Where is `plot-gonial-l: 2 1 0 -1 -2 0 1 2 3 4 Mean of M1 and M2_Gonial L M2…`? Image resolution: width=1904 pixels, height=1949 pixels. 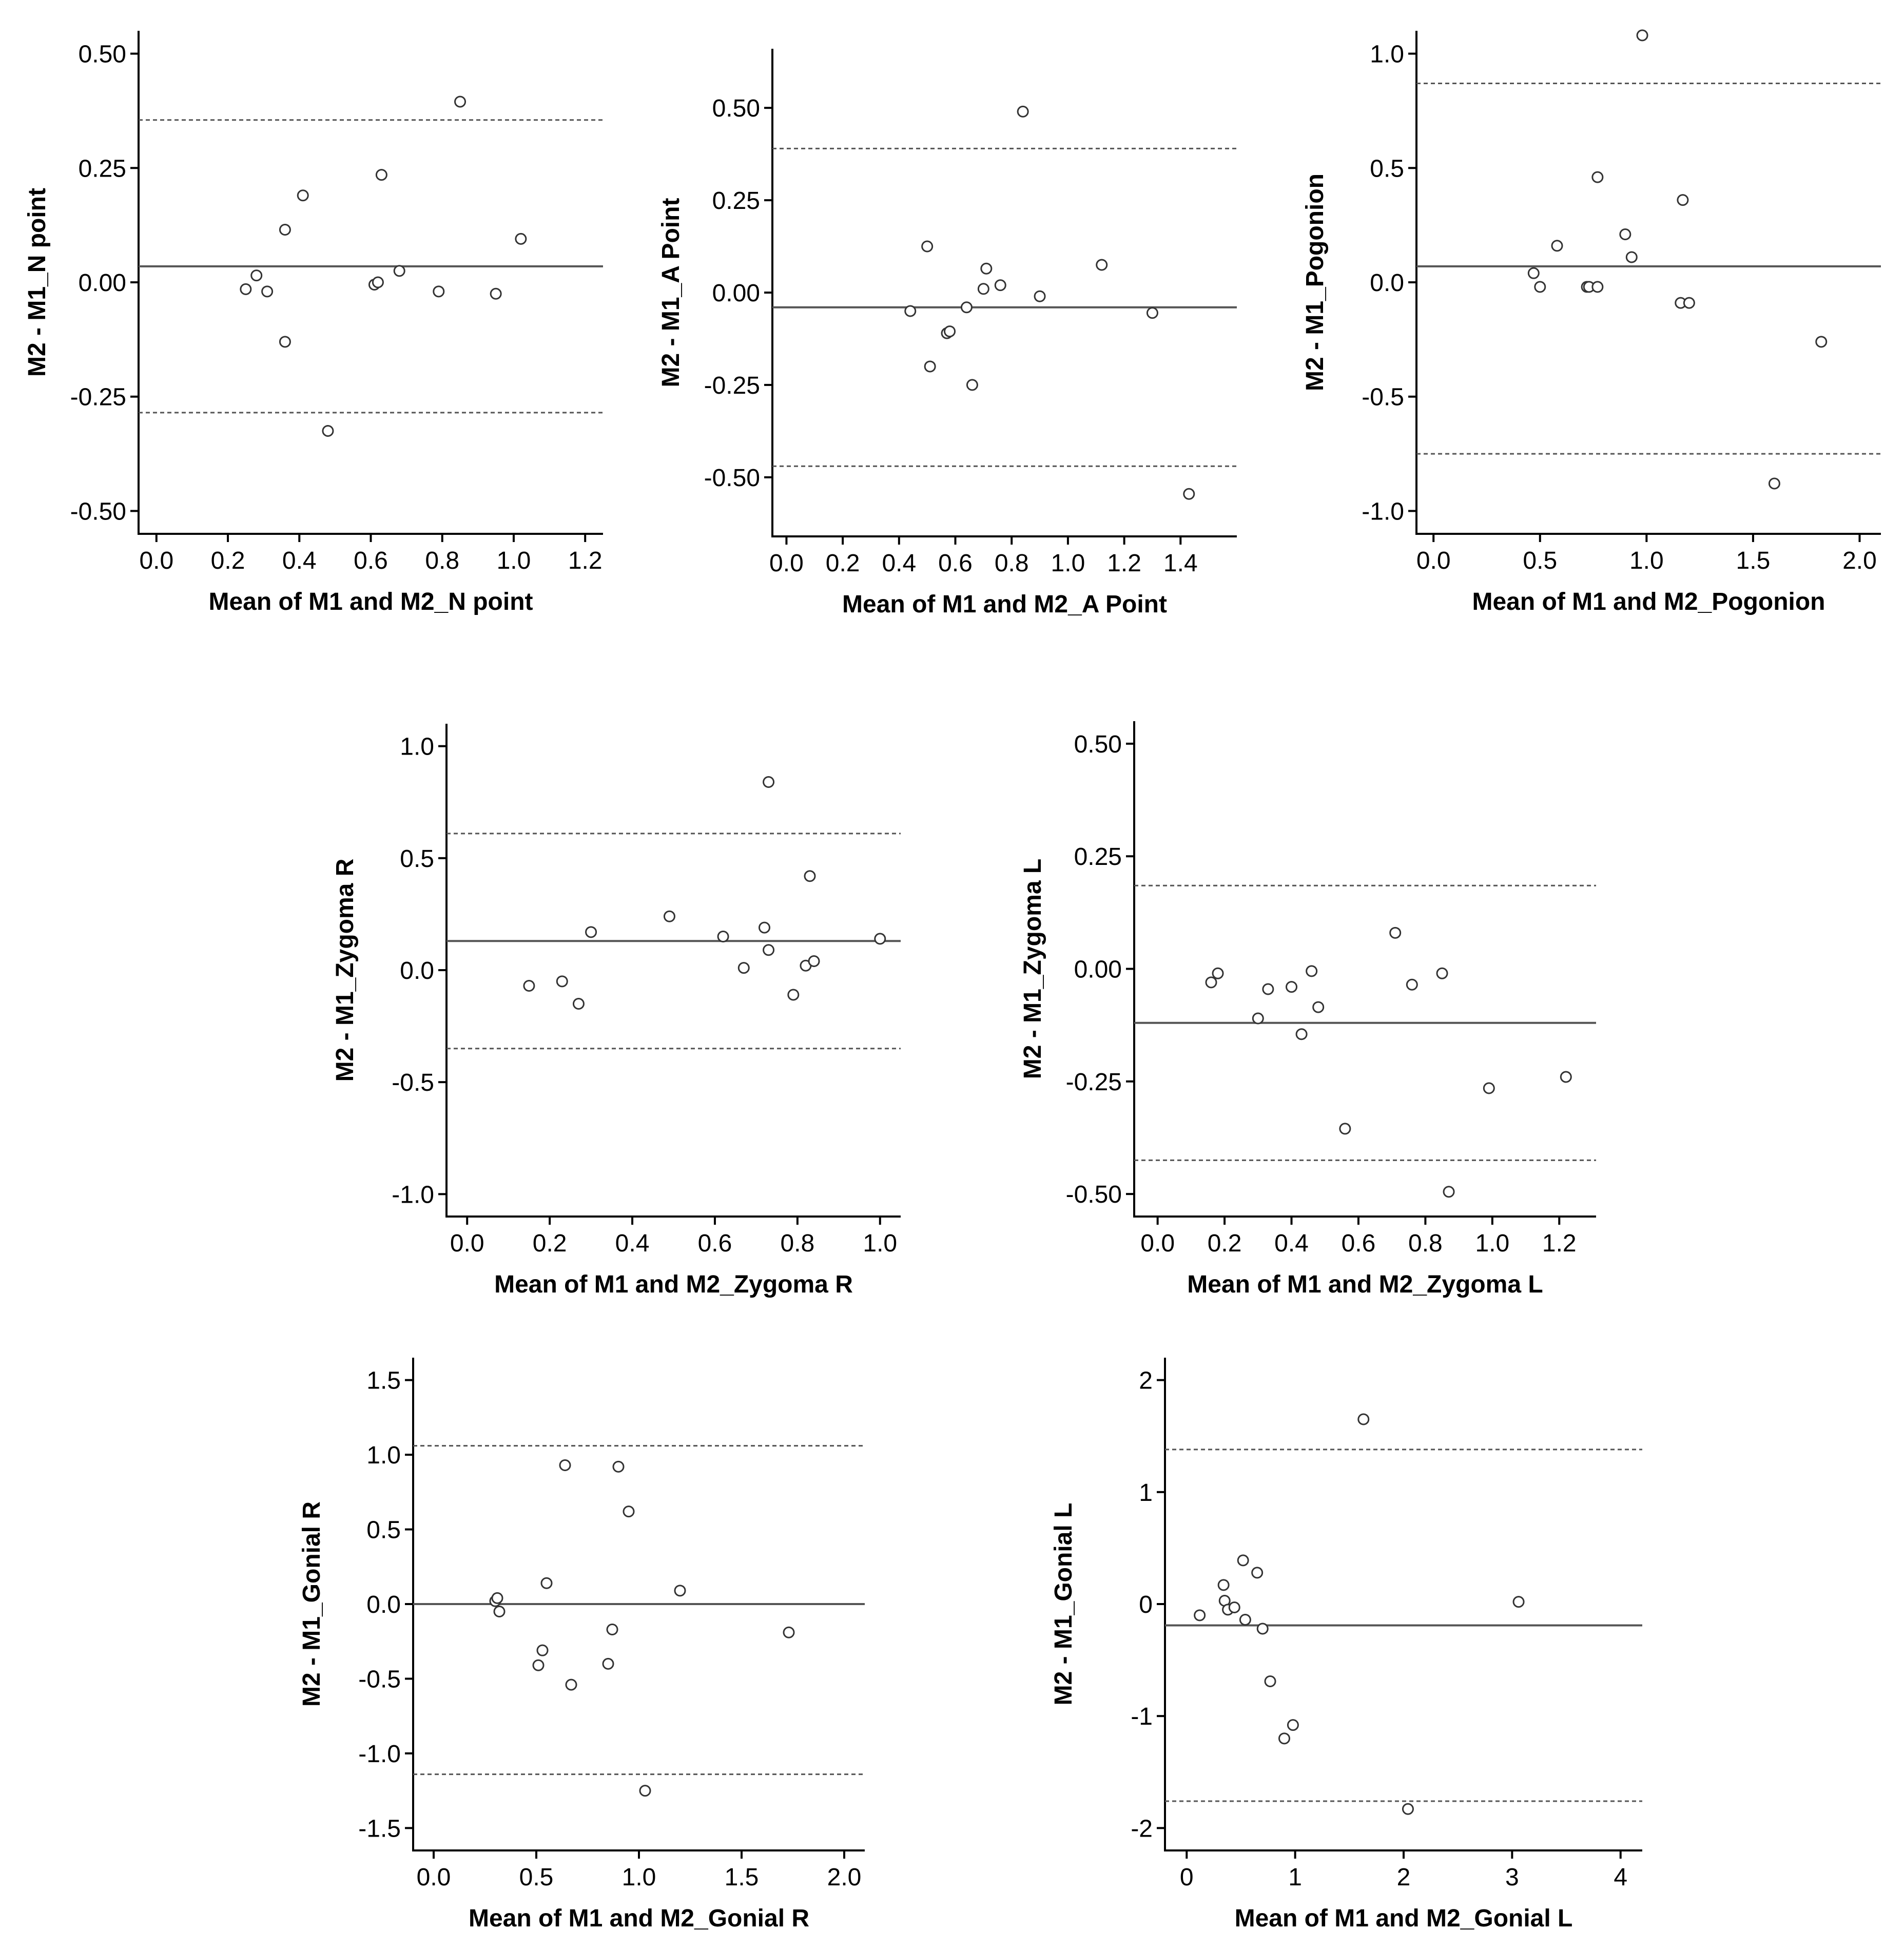 plot-gonial-l: 2 1 0 -1 -2 0 1 2 3 4 Mean of M1 and M2_Gonial L M2… is located at coordinates (1346, 1645).